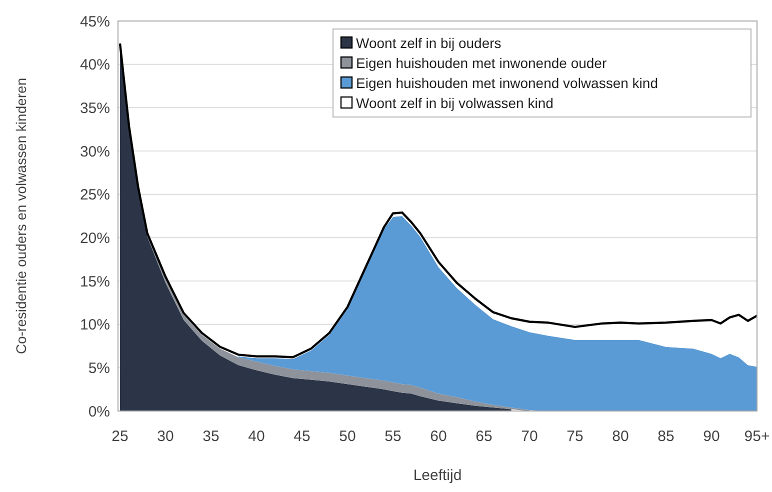  I want to click on y-tick-label: 35%, so click(95, 108).